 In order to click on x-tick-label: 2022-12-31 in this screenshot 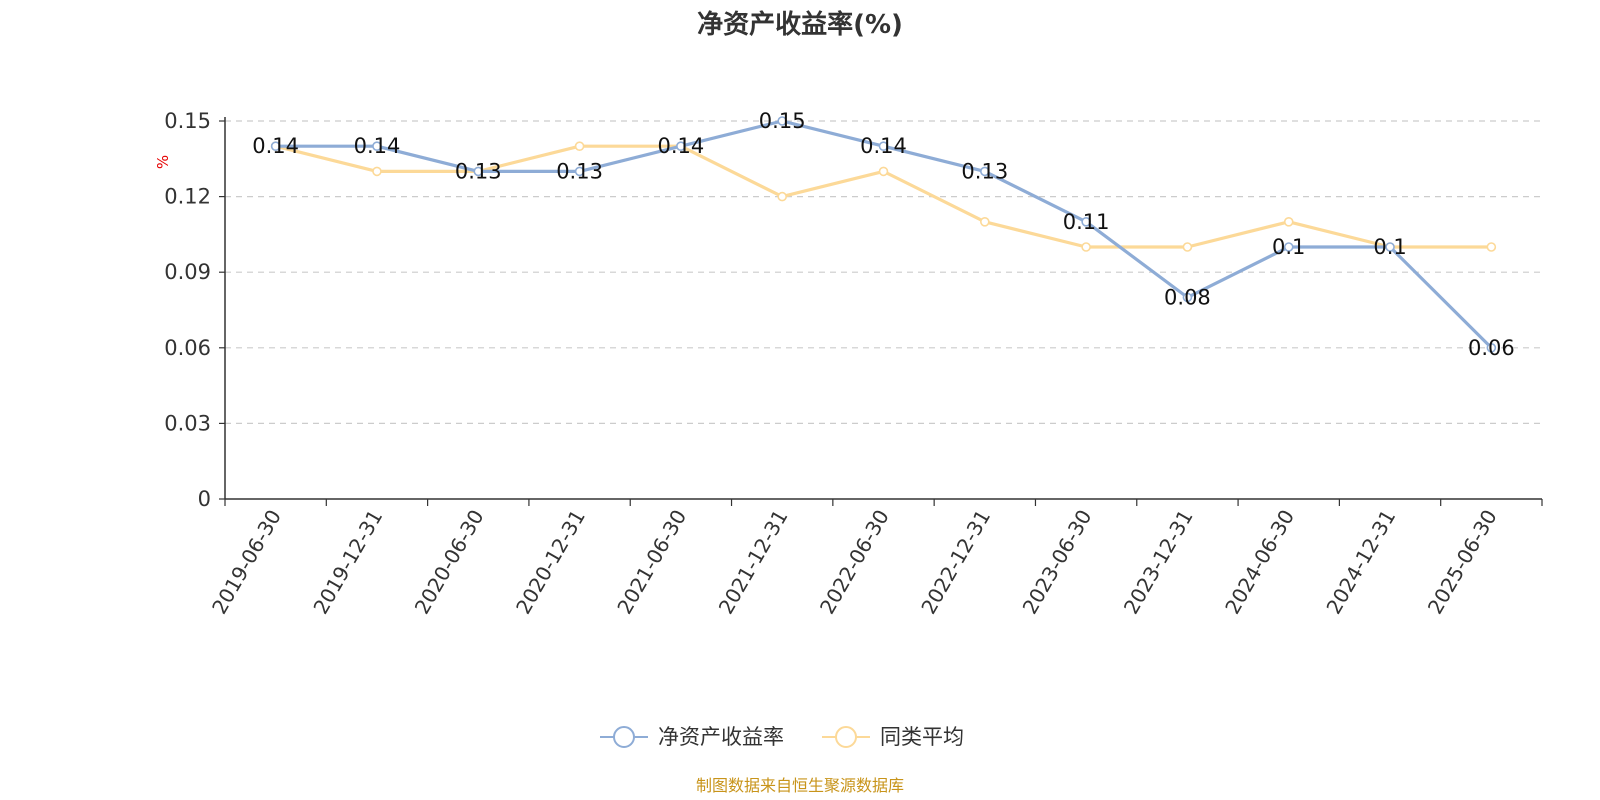, I will do `click(955, 562)`.